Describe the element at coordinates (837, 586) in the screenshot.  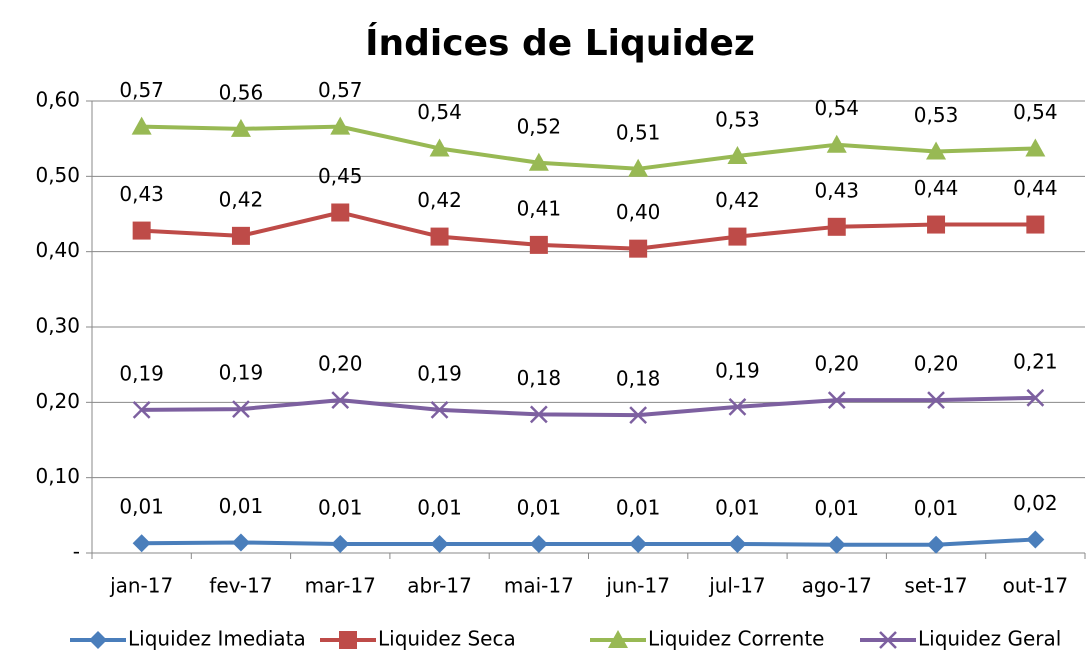
I see `x-tick-label: ago-17` at that location.